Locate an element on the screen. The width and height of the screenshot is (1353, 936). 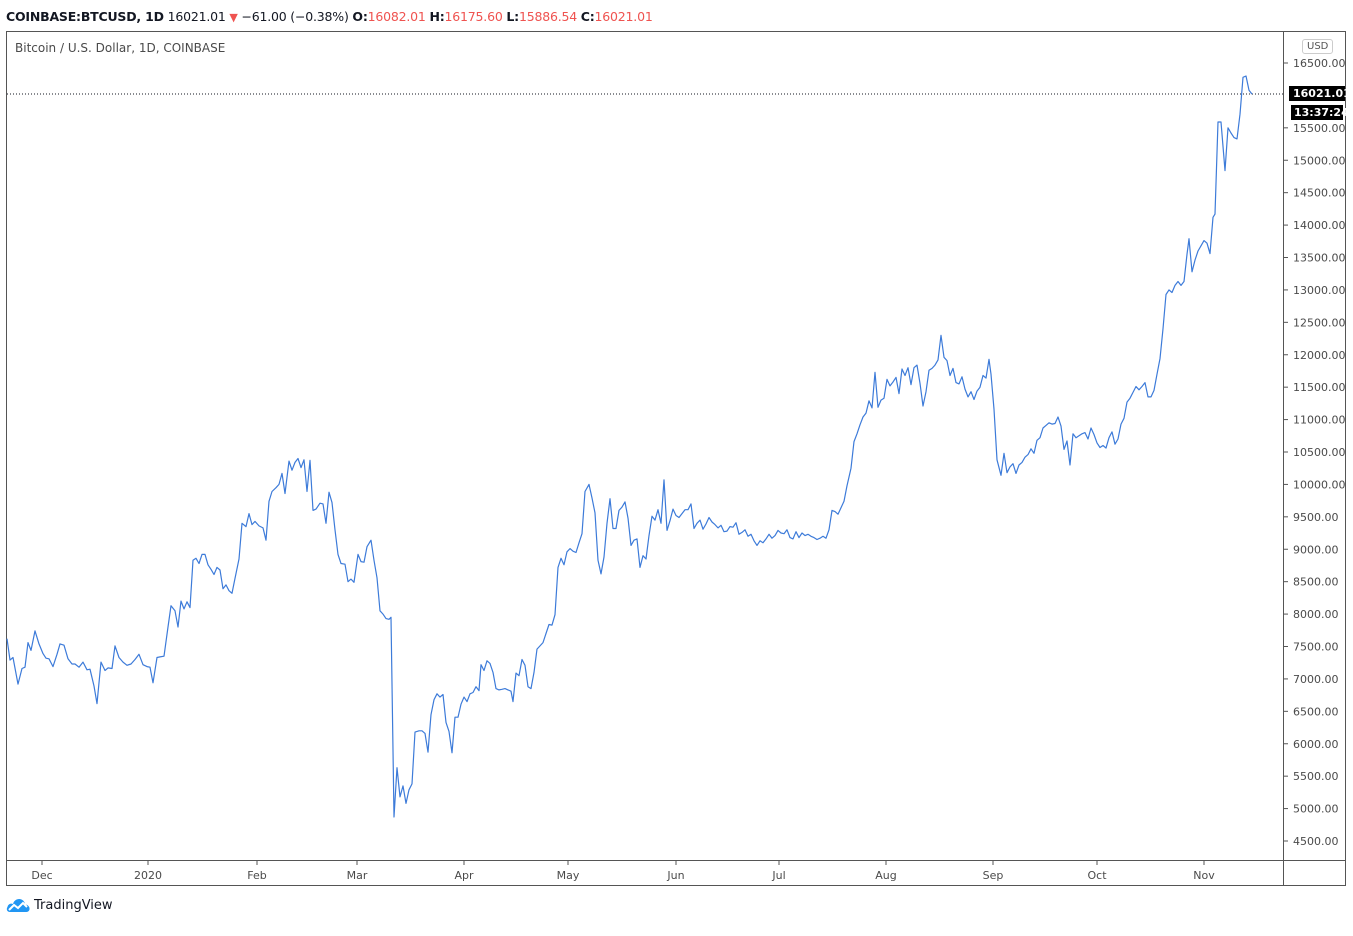
high-value: 16175.60 is located at coordinates (473, 16).